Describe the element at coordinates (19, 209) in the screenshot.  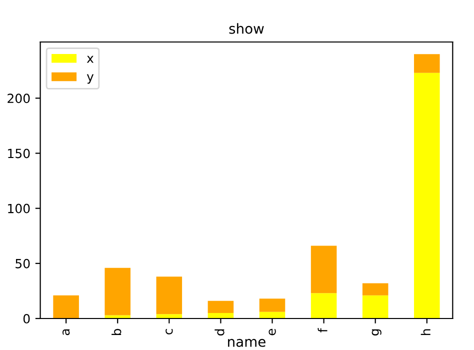
I see `y-tick-label: 100` at that location.